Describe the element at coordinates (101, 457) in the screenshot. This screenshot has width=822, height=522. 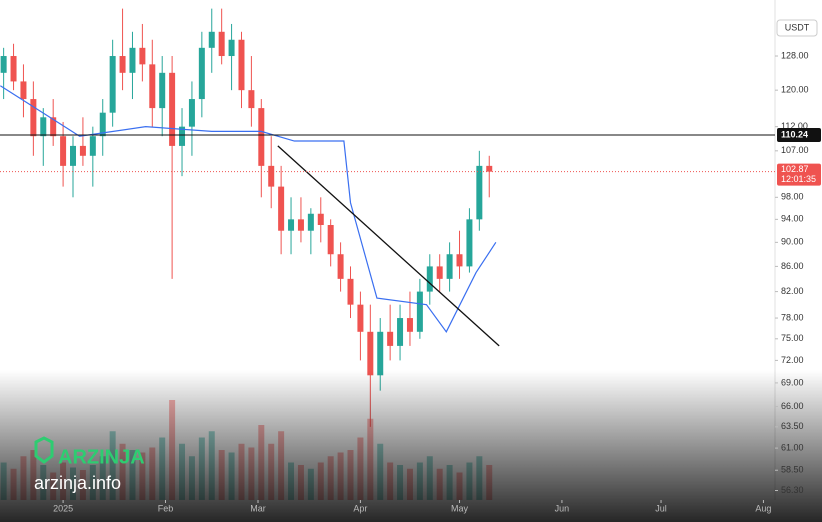
I see `brand: ARZINJA` at that location.